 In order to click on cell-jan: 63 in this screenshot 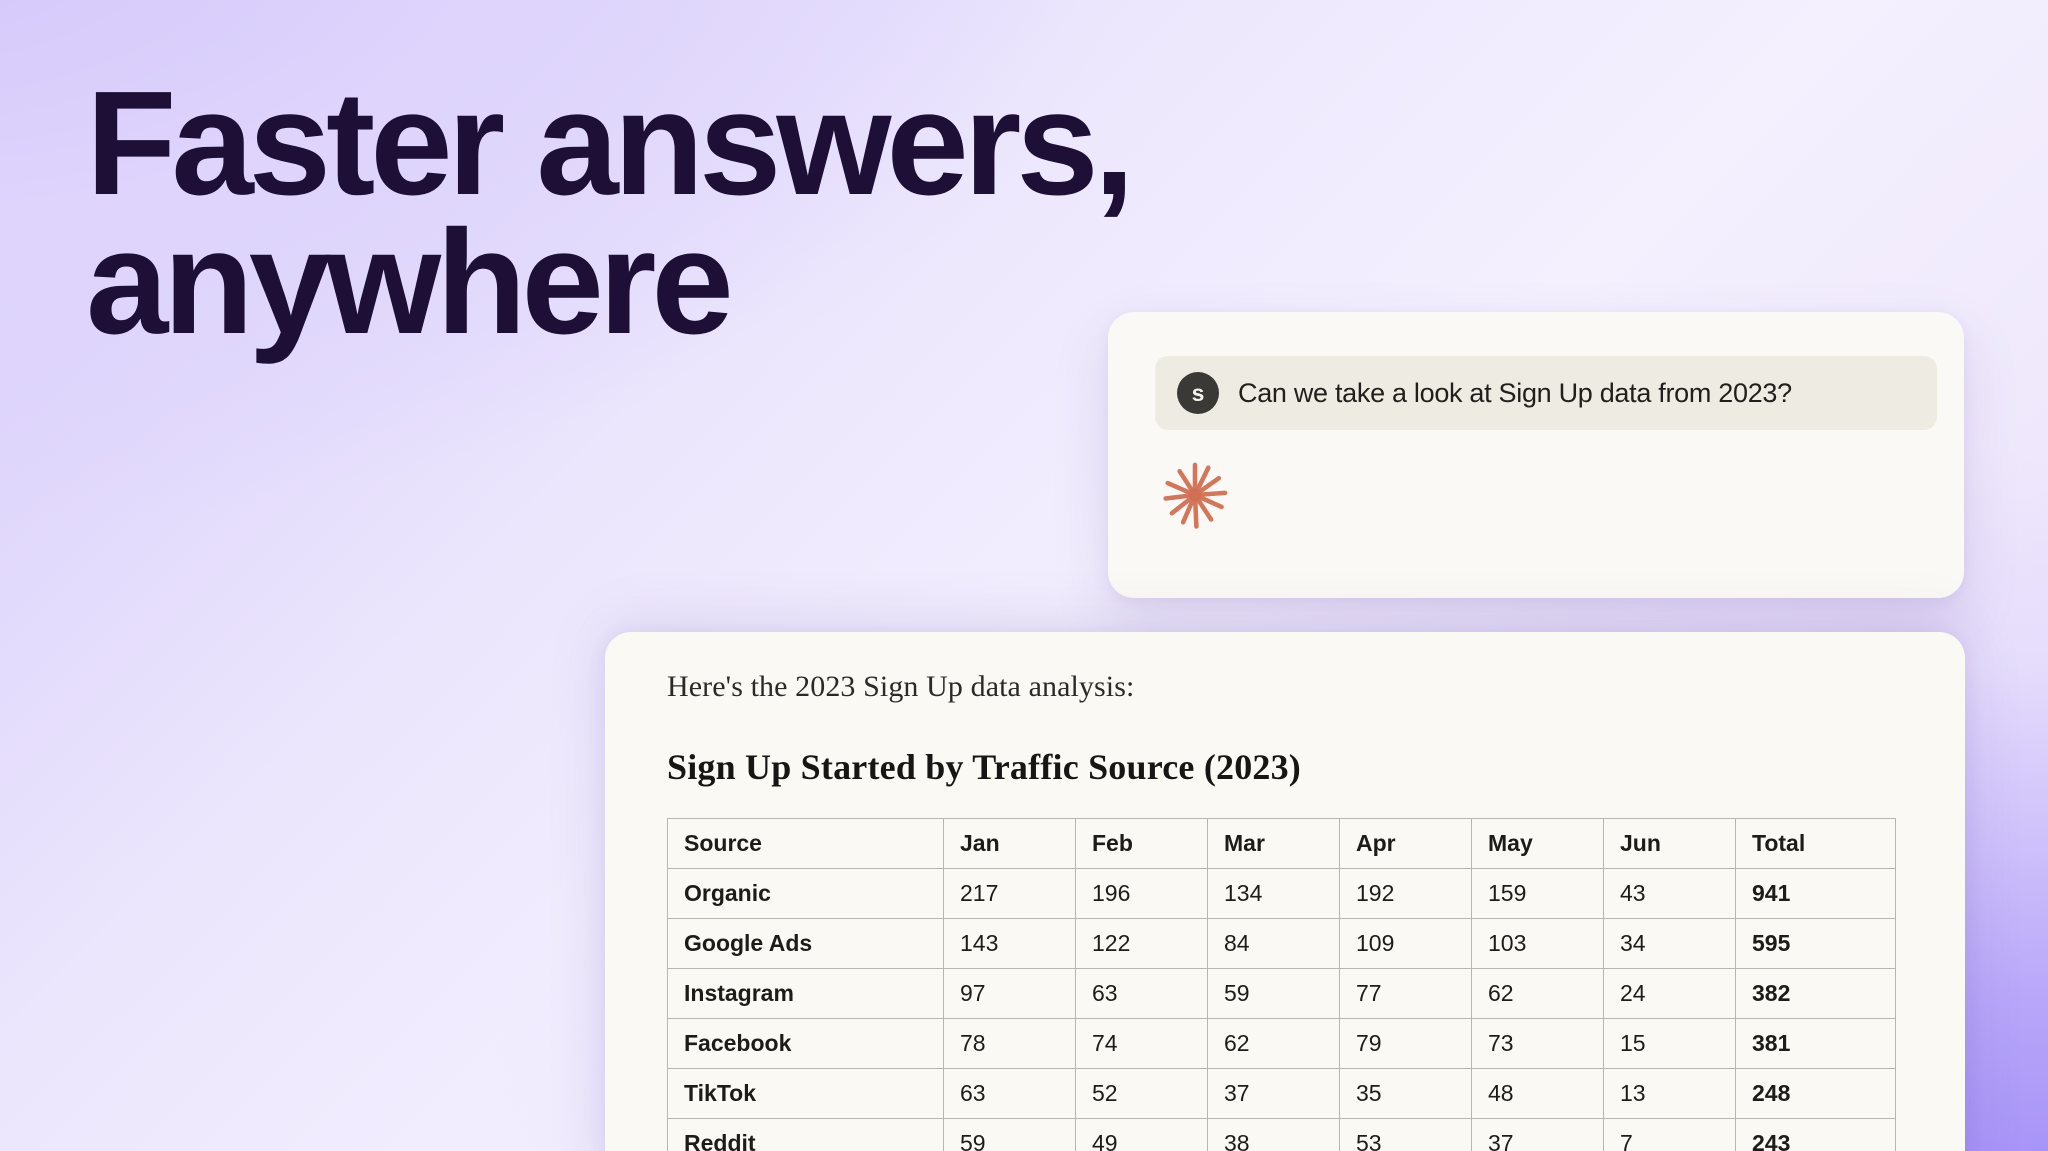, I will do `click(1009, 1093)`.